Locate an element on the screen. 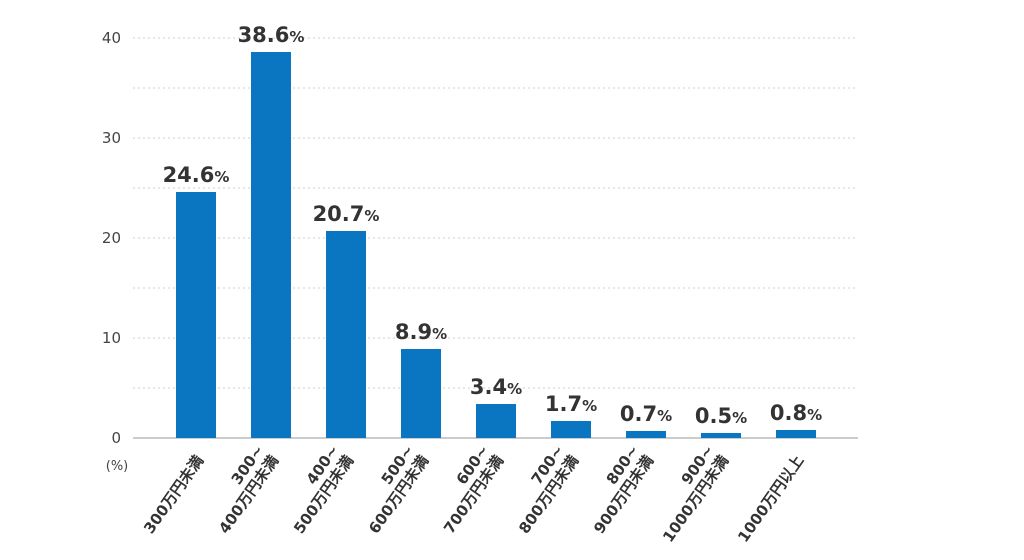  data-label: 3.4% is located at coordinates (496, 387).